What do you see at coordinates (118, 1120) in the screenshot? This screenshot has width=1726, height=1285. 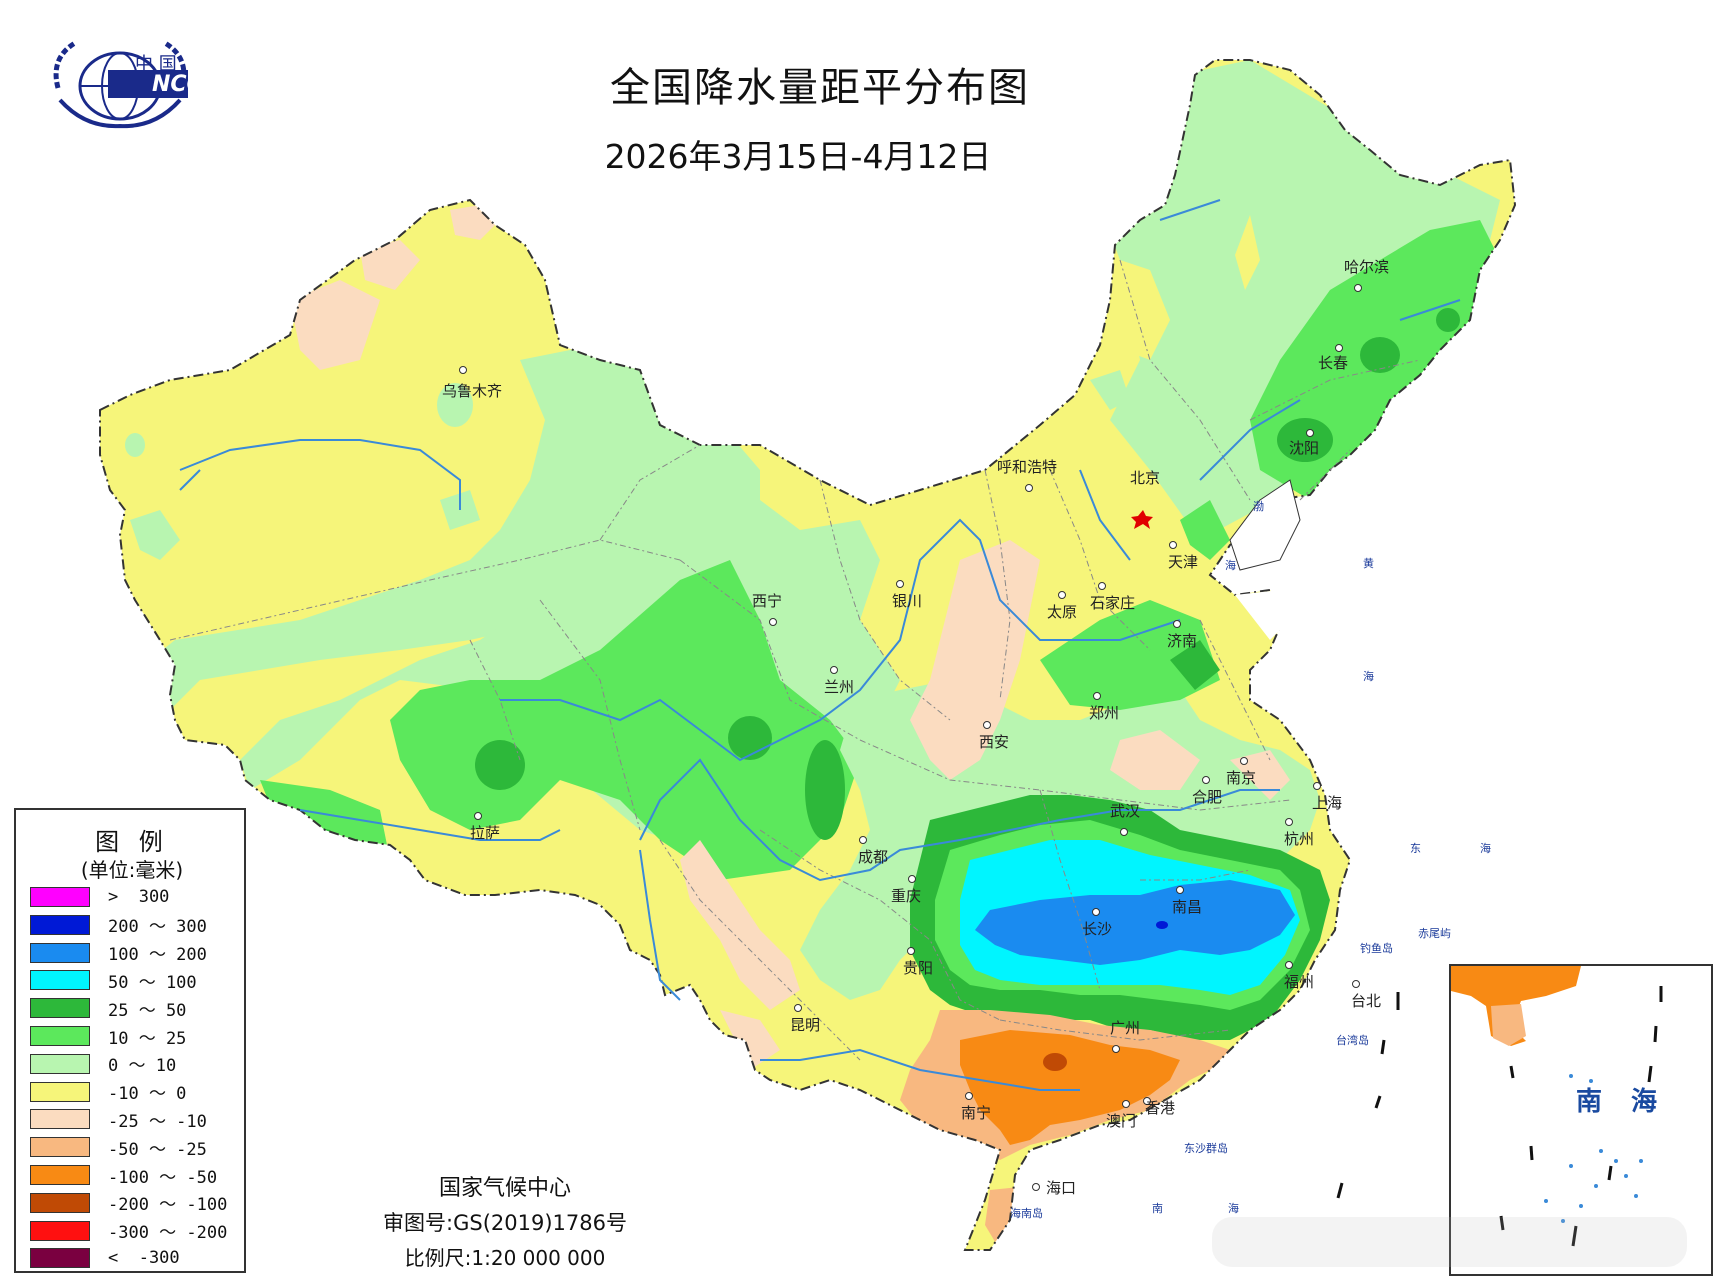 I see `legend-row: -25 ～ -10` at bounding box center [118, 1120].